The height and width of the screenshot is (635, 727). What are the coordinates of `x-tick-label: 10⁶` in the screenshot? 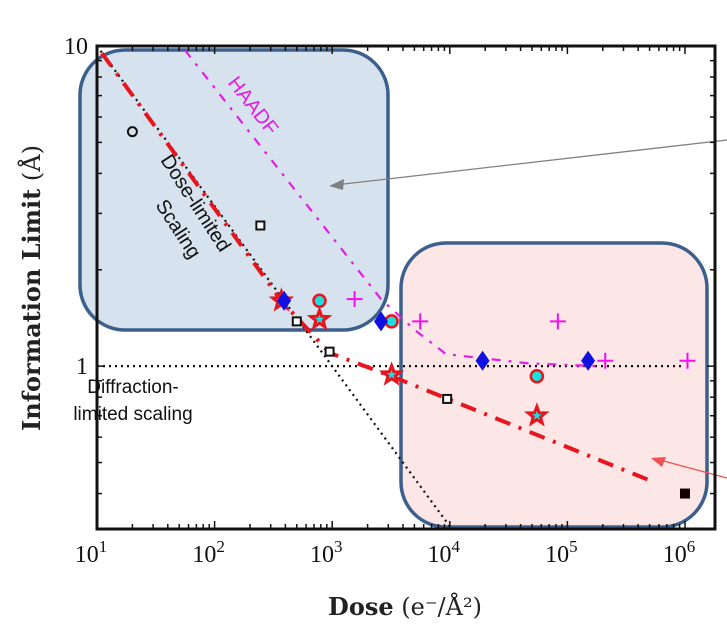 It's located at (679, 552).